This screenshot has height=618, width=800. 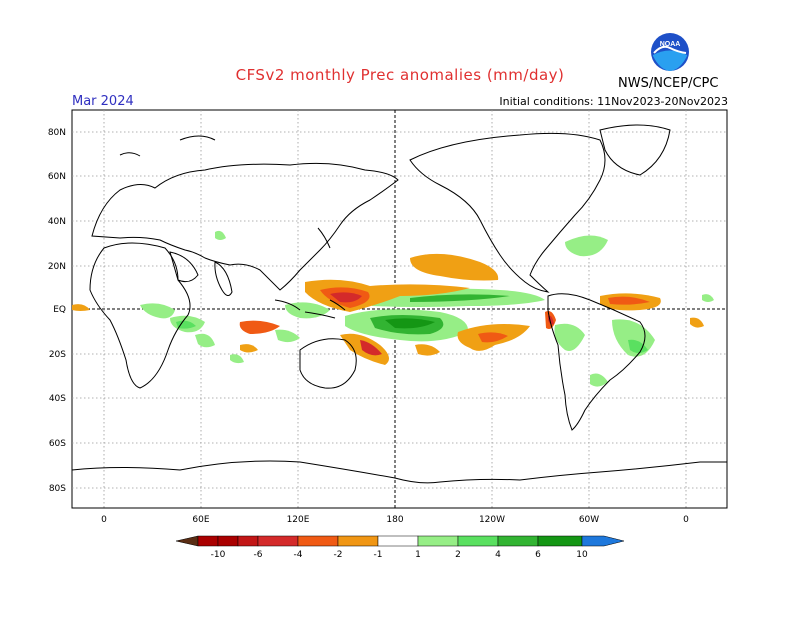 What do you see at coordinates (538, 555) in the screenshot?
I see `colorbar-label: 6` at bounding box center [538, 555].